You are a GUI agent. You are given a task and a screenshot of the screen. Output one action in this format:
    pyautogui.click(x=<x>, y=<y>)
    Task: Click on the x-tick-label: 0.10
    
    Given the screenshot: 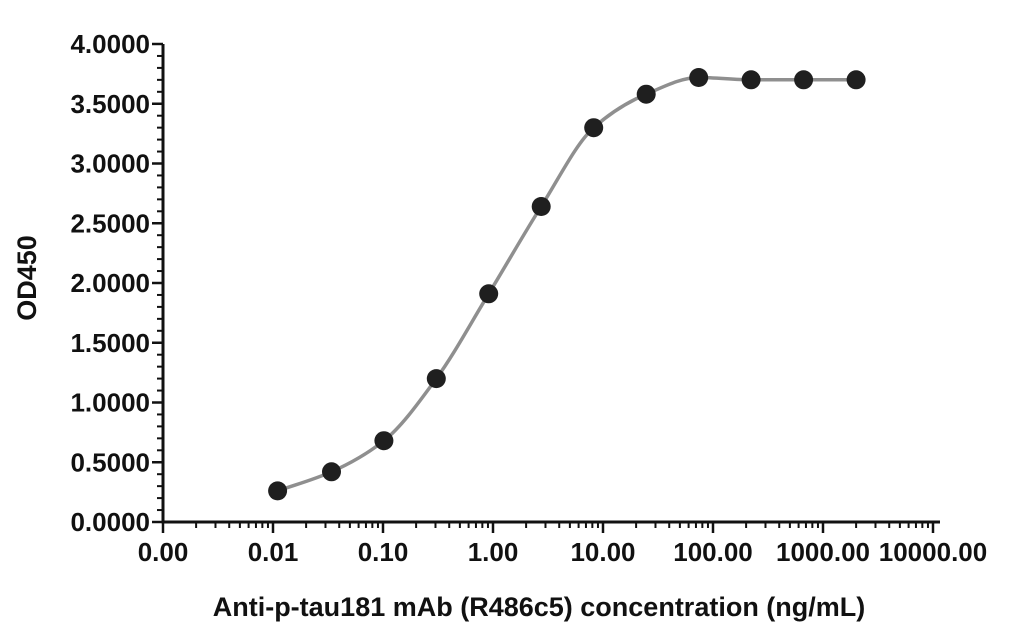 What is the action you would take?
    pyautogui.click(x=383, y=552)
    